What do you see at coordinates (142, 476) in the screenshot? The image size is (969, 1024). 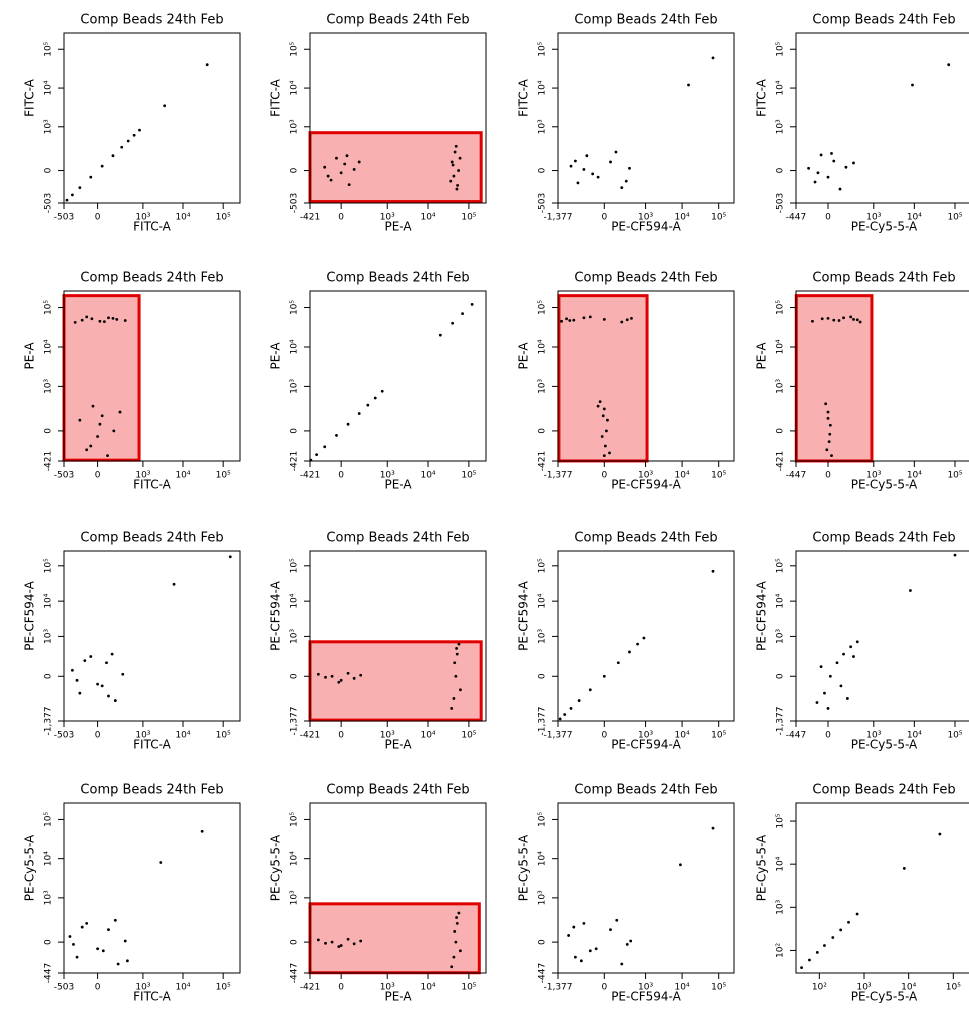 I see `x-tick-label: 10³` at bounding box center [142, 476].